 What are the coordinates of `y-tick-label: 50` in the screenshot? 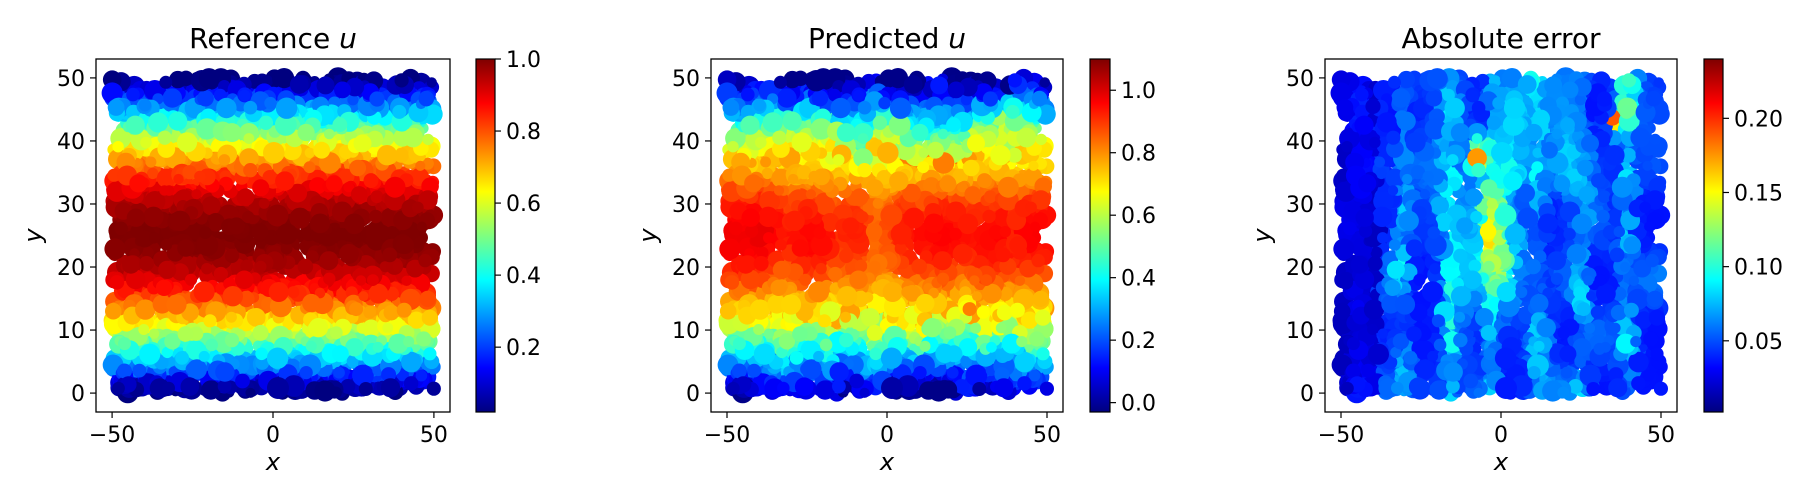 It's located at (71, 79).